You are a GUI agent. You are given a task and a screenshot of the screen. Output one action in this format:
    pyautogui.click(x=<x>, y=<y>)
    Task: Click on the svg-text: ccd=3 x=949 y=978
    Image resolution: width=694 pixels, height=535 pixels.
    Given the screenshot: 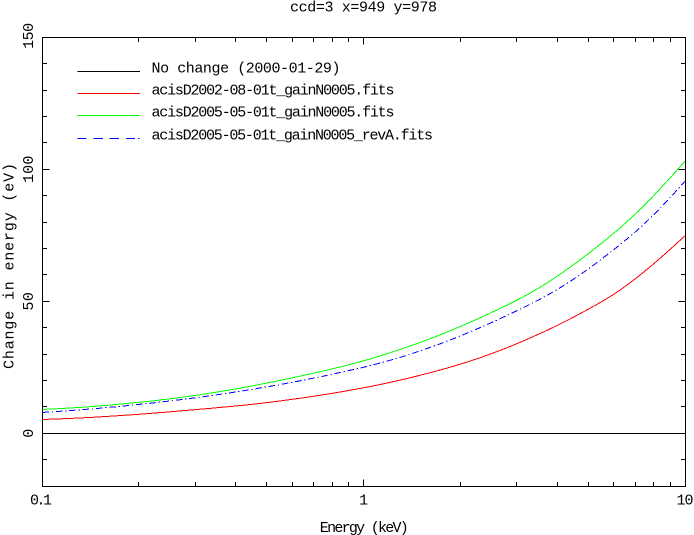 What is the action you would take?
    pyautogui.click(x=363, y=8)
    